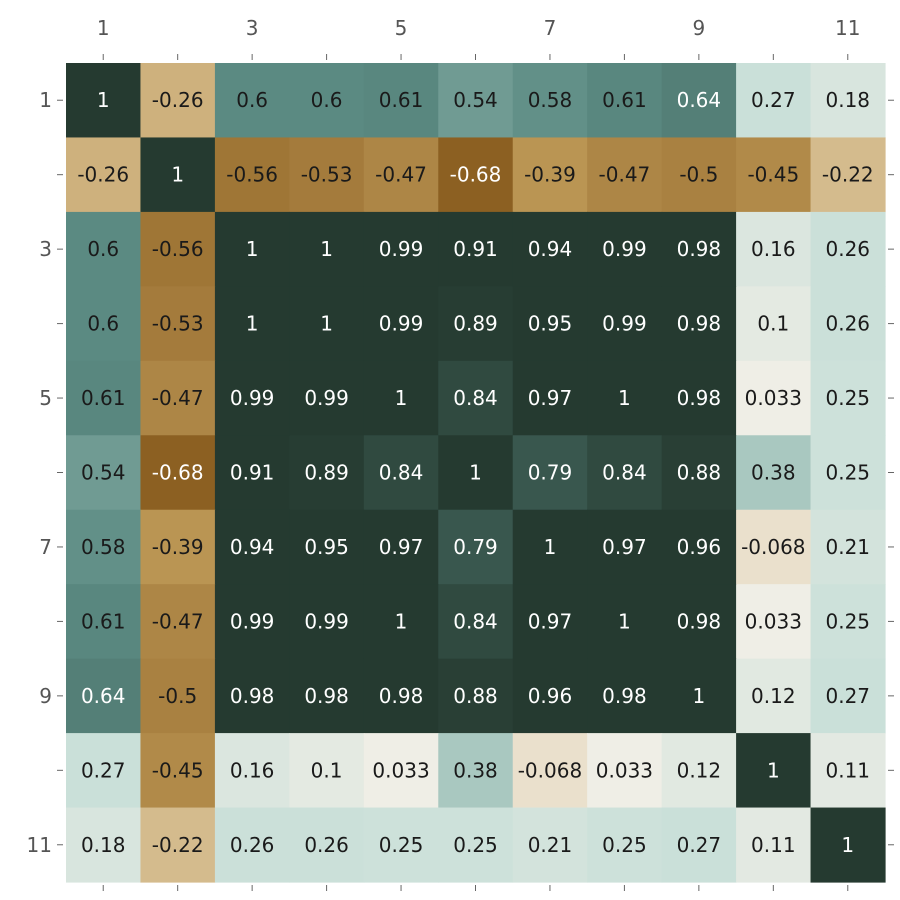  I want to click on y-tick-label: 3, so click(45, 249).